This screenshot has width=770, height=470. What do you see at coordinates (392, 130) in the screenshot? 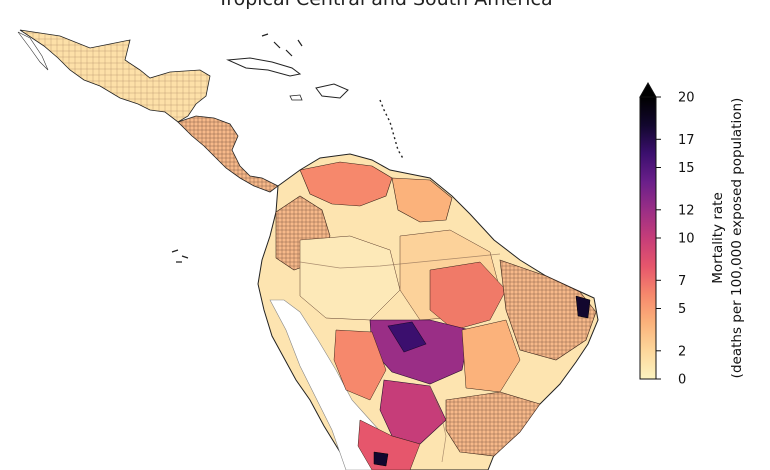
I see `lesser-antilles` at bounding box center [392, 130].